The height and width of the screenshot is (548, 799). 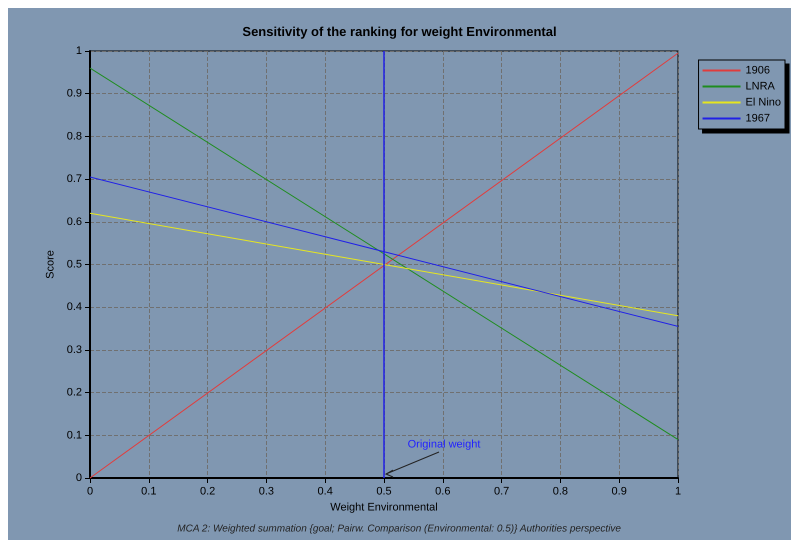 I want to click on x-tick-label: 0.7, so click(x=502, y=492).